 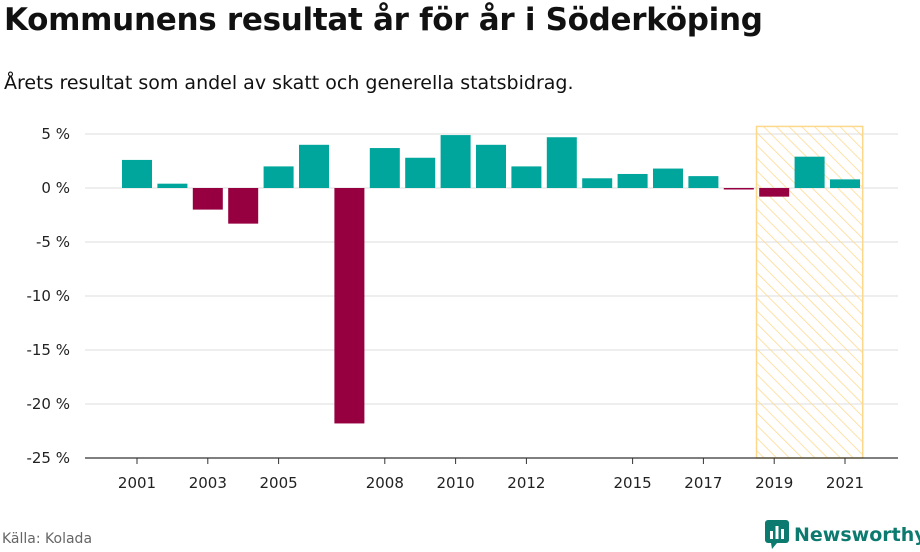 What do you see at coordinates (526, 177) in the screenshot?
I see `bar-2012` at bounding box center [526, 177].